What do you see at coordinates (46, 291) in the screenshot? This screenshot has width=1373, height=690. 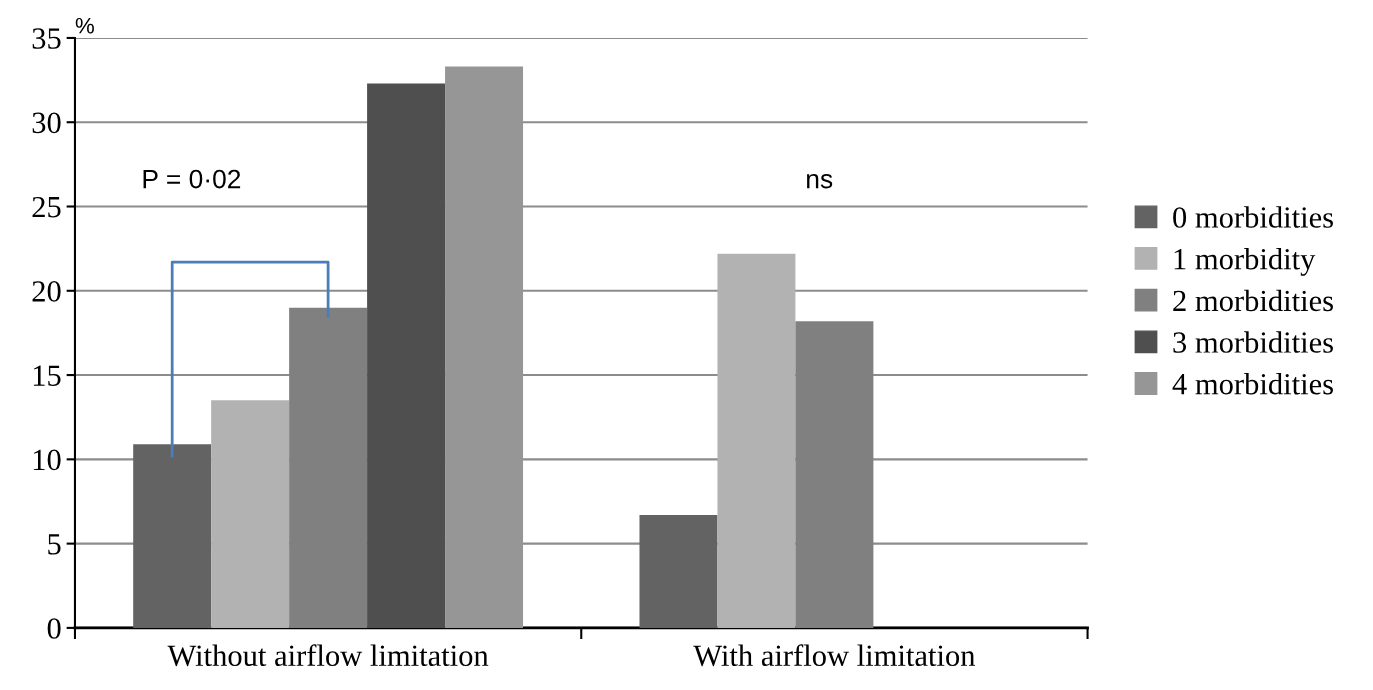 I see `y-tick-label: 20` at bounding box center [46, 291].